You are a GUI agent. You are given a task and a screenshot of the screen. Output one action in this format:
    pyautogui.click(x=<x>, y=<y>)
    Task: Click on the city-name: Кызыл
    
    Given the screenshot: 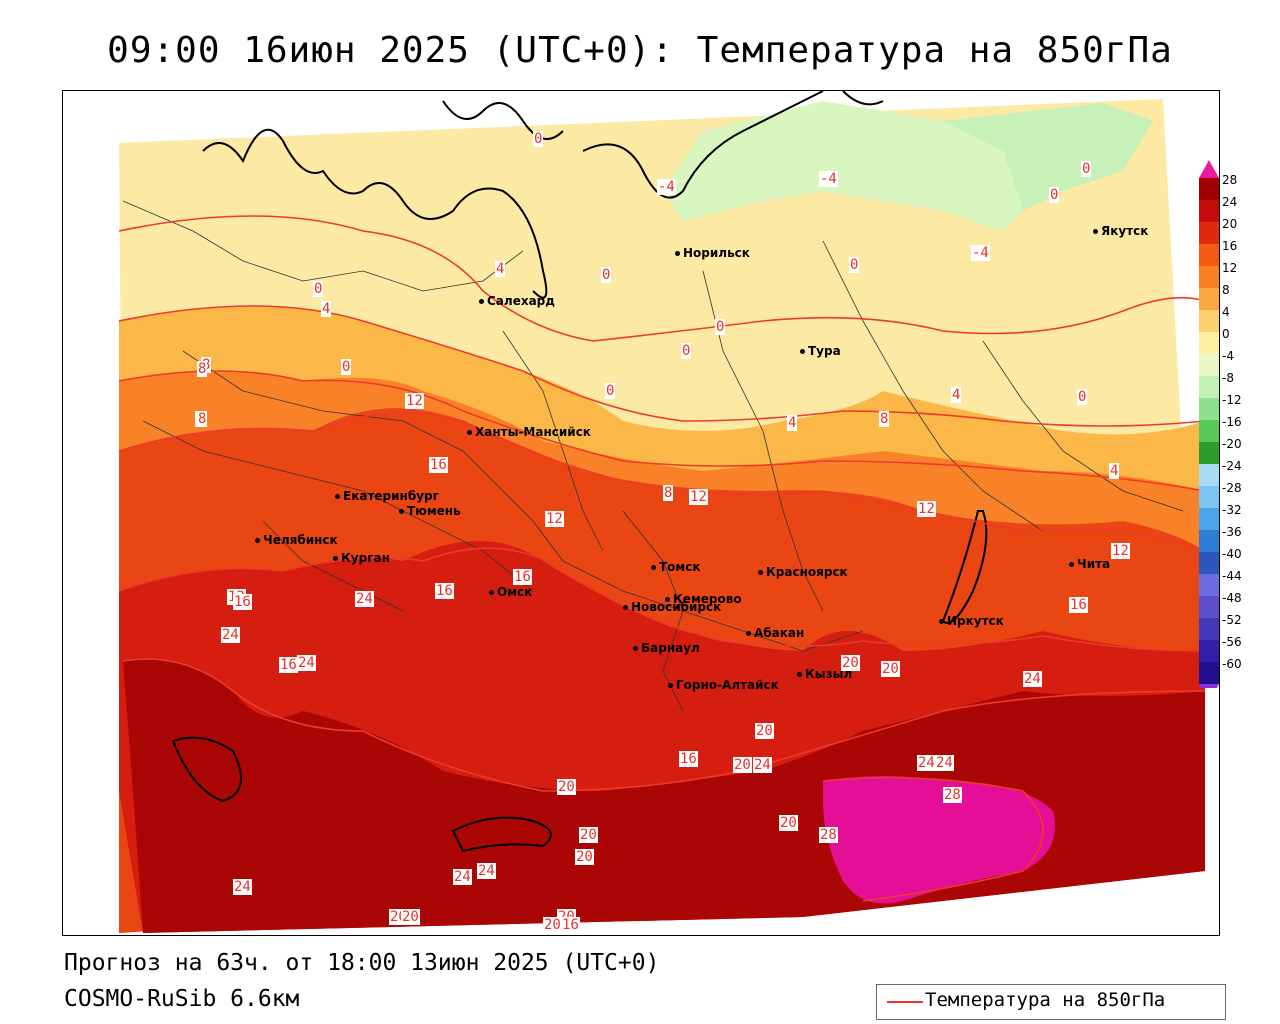 What is the action you would take?
    pyautogui.click(x=829, y=674)
    